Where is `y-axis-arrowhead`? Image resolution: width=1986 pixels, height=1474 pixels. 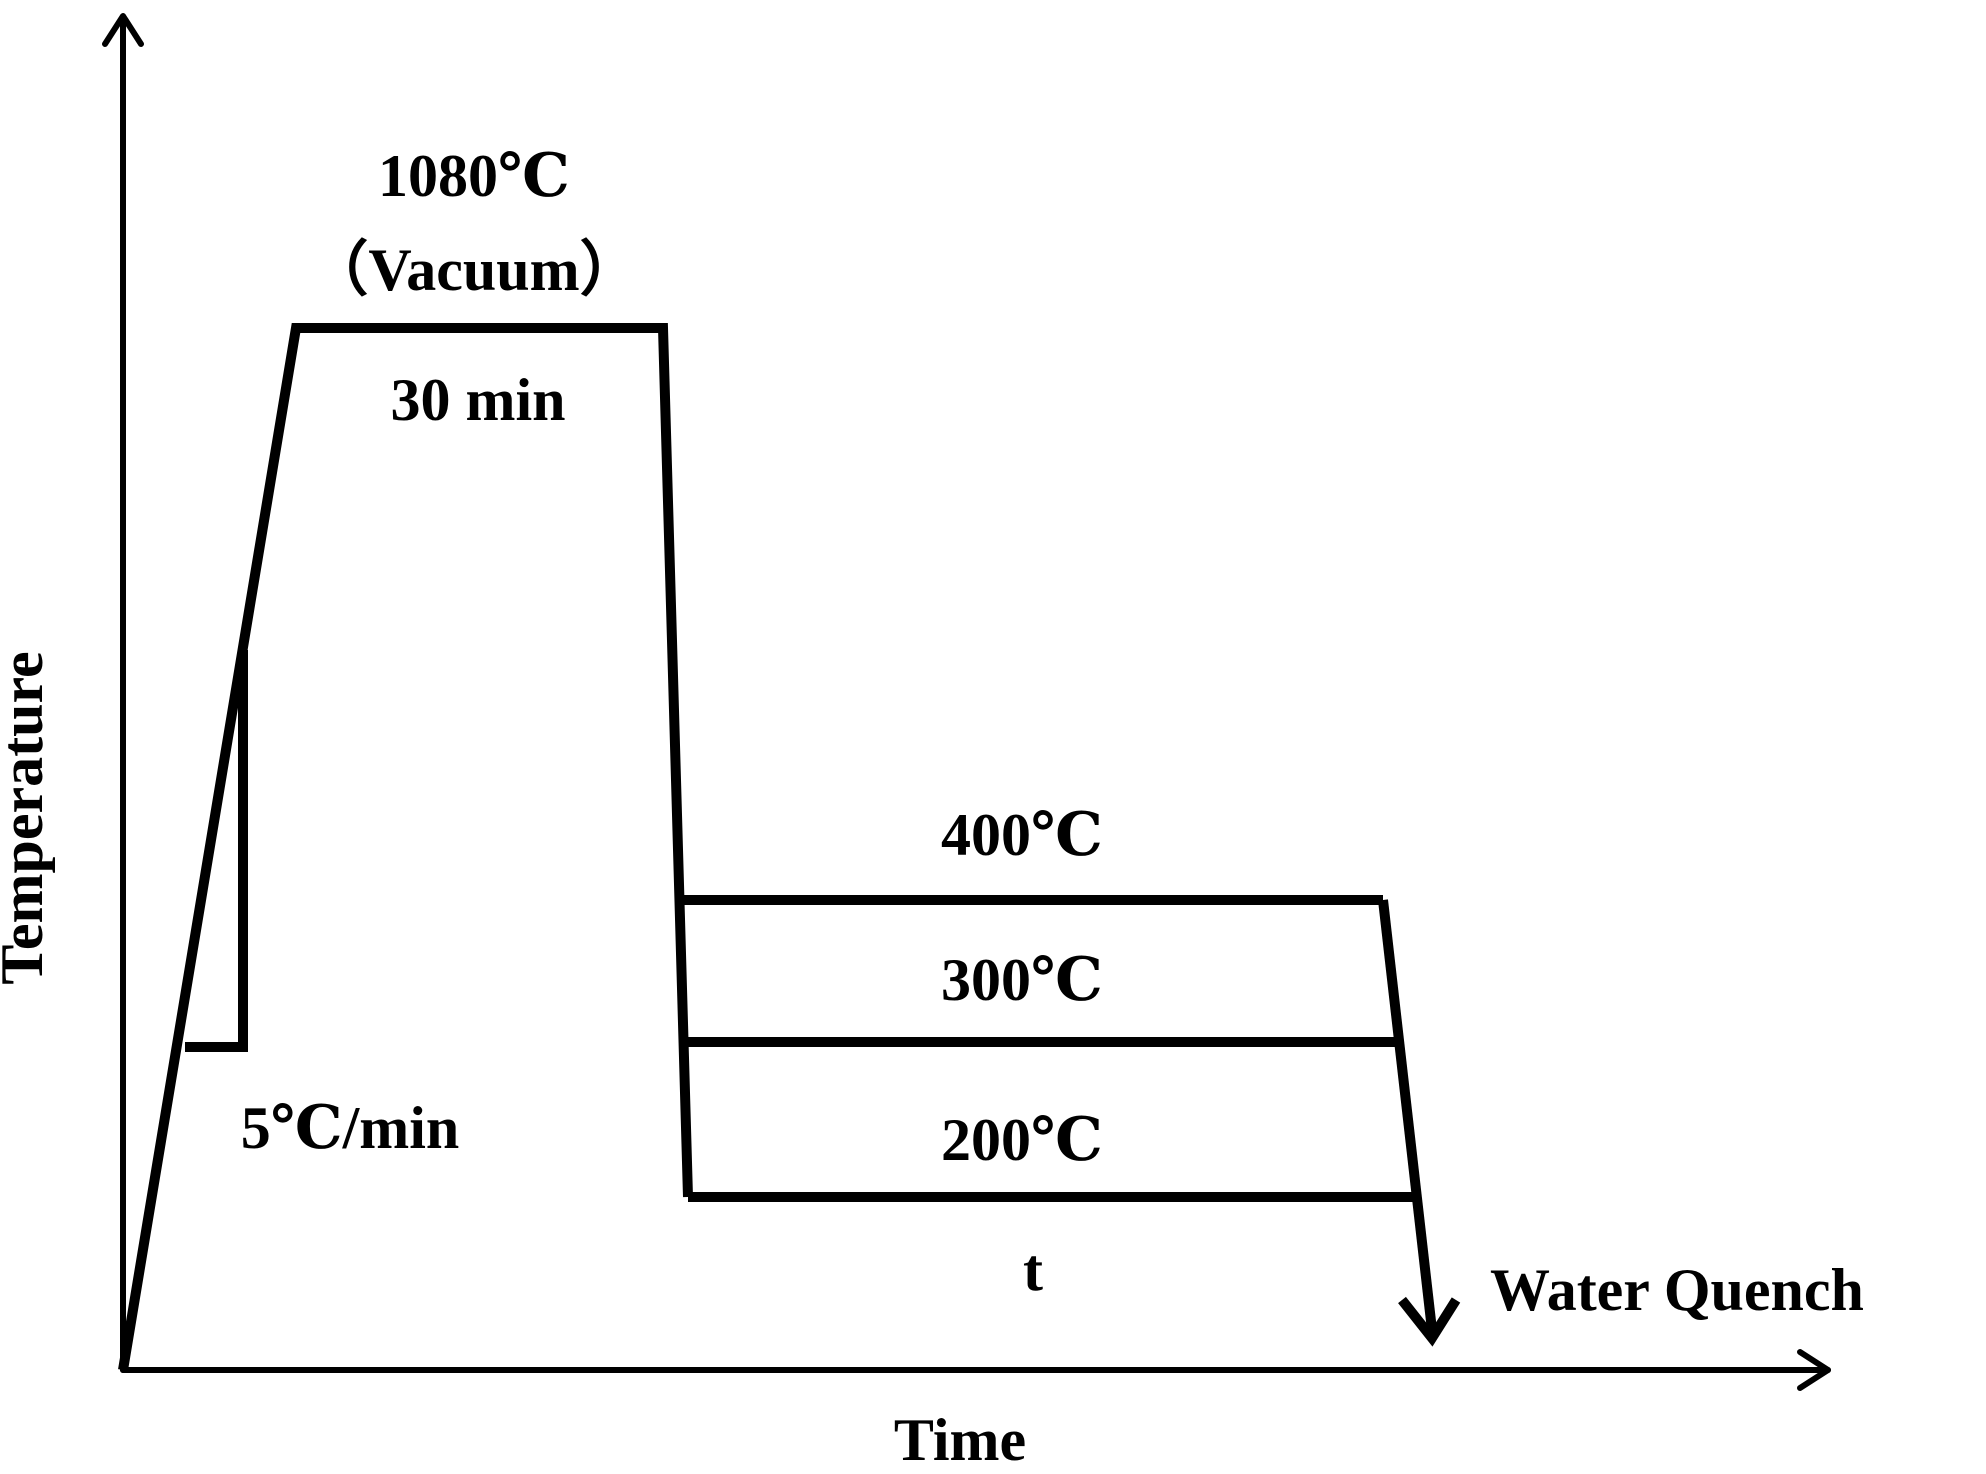 y-axis-arrowhead is located at coordinates (123, 30).